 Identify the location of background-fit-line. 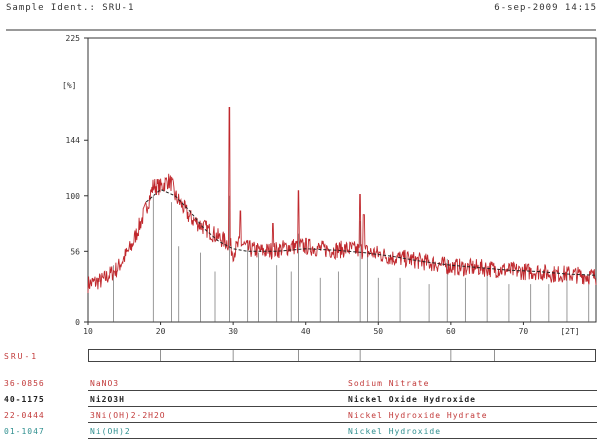
(371, 232).